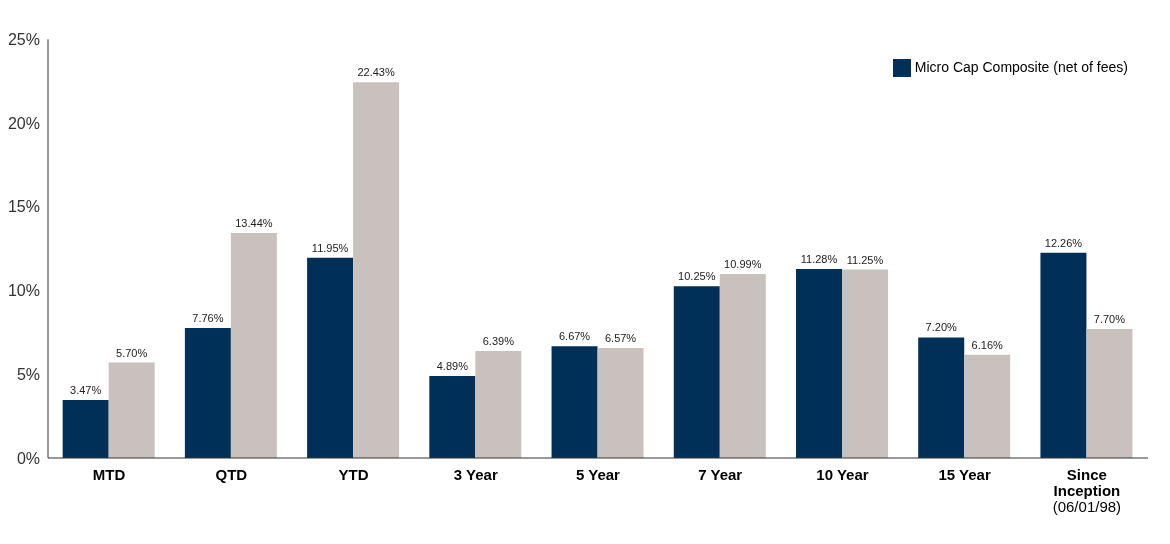 The image size is (1170, 544). I want to click on data-label: 7.76%, so click(208, 318).